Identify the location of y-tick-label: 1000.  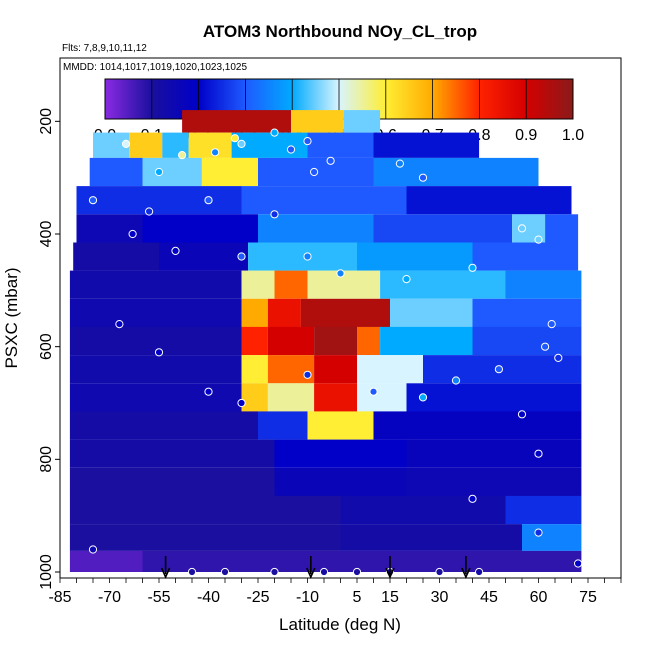
(46, 572).